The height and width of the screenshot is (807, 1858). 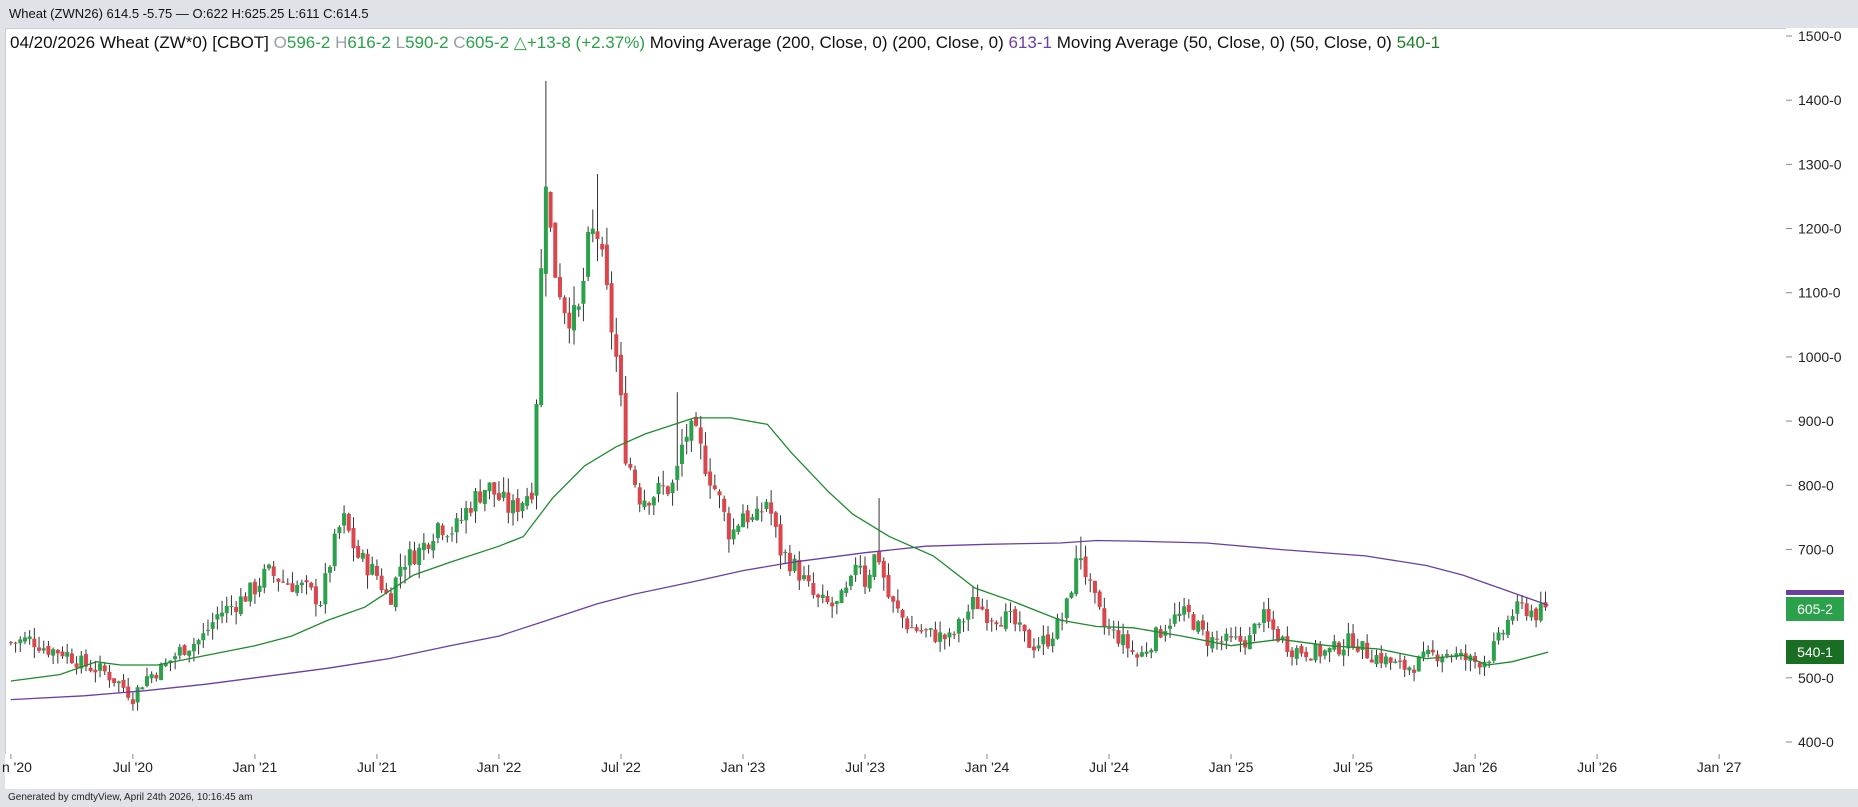 What do you see at coordinates (1815, 652) in the screenshot?
I see `ma50-tag-label: 540-1` at bounding box center [1815, 652].